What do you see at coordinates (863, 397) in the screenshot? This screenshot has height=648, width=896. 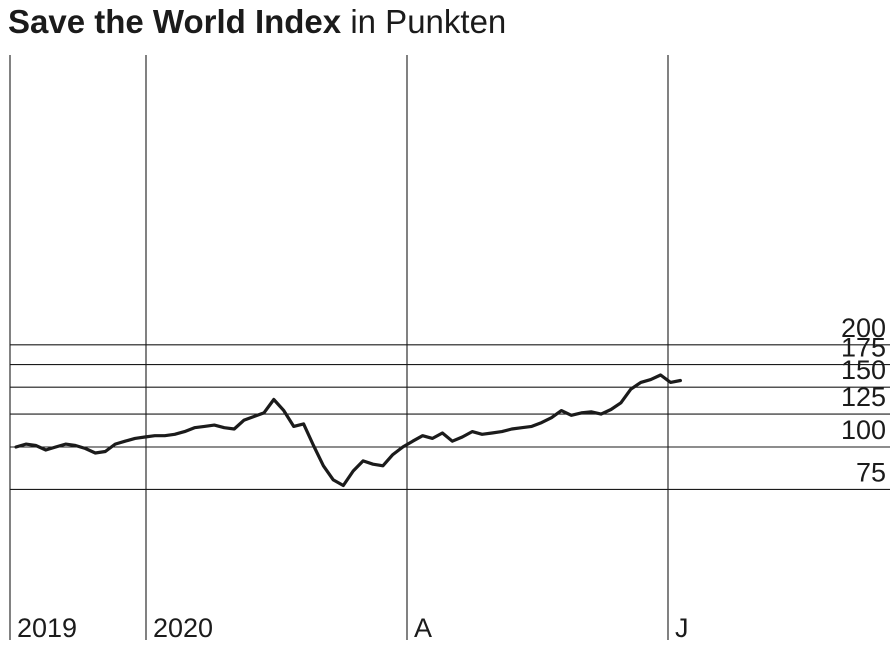 I see `y-tick-label-125: 125` at bounding box center [863, 397].